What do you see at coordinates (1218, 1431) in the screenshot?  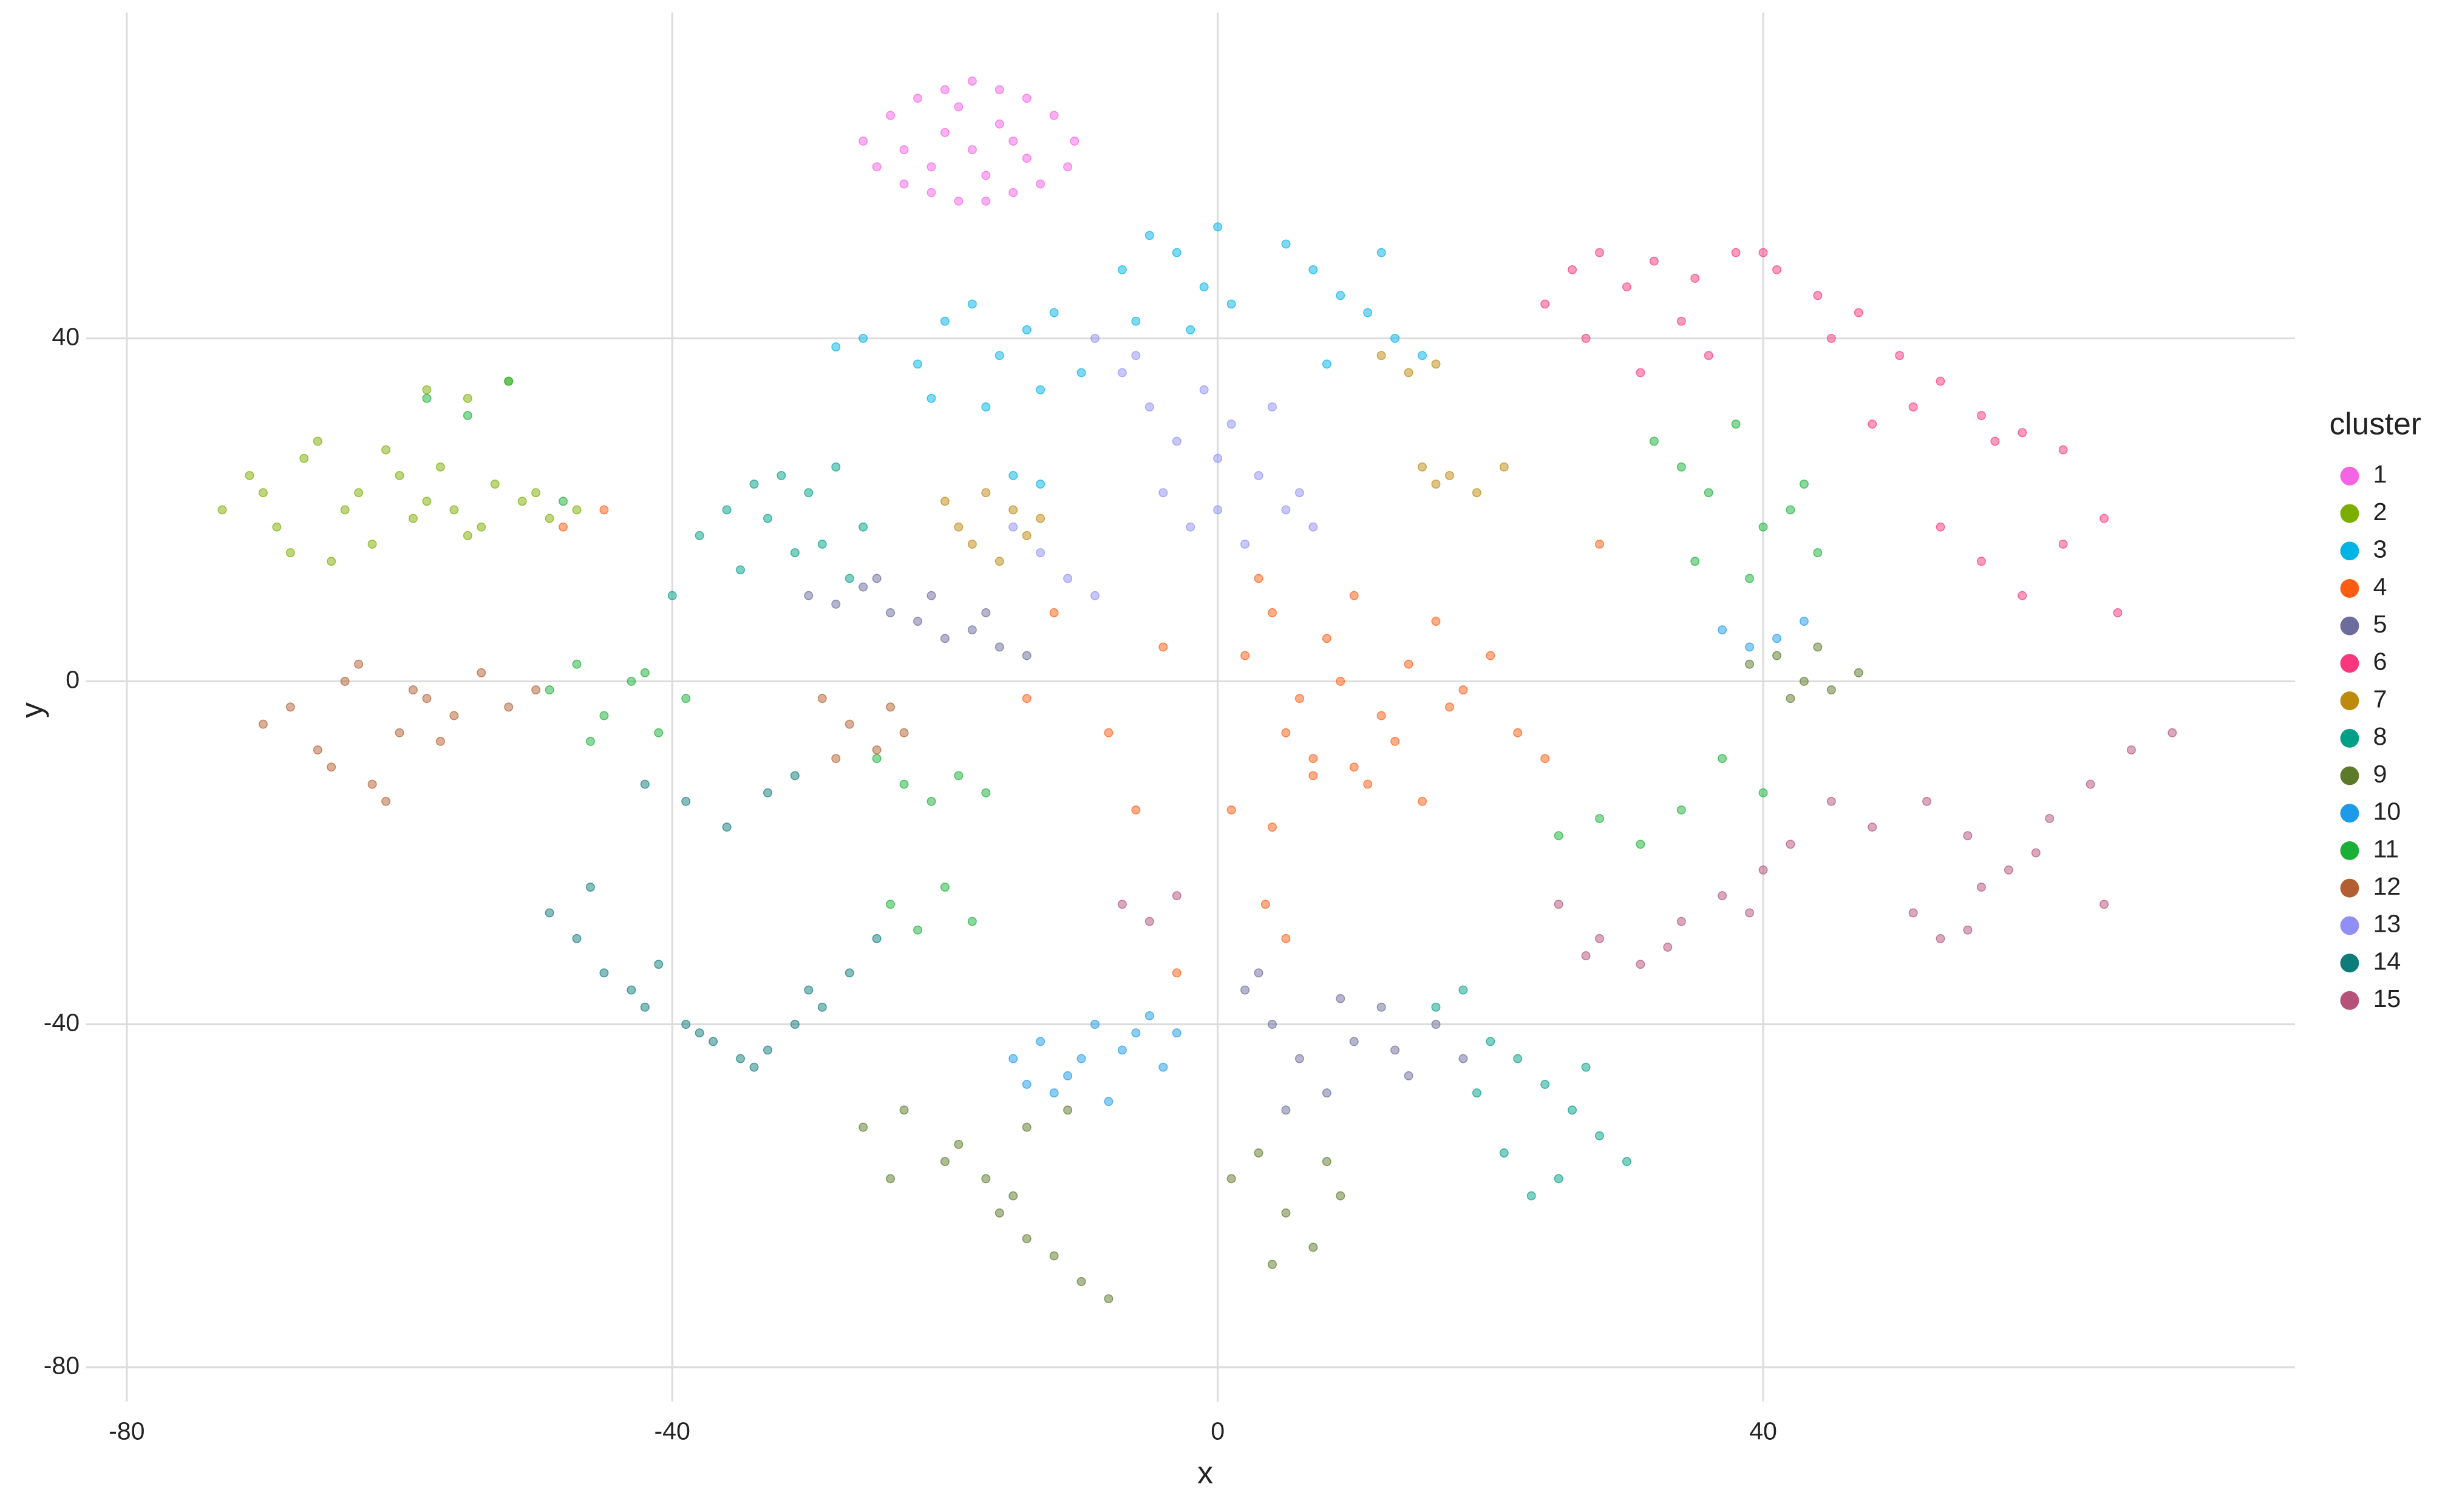 I see `x-tick-label: 0` at bounding box center [1218, 1431].